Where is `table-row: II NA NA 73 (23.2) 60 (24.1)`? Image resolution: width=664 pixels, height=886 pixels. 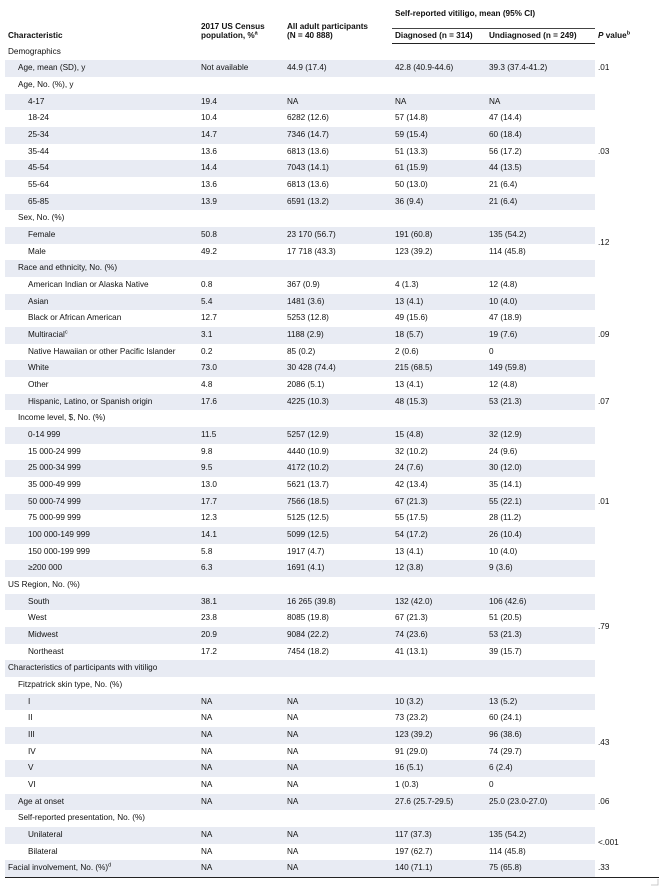
table-row: II NA NA 73 (23.2) 60 (24.1) is located at coordinates (332, 718).